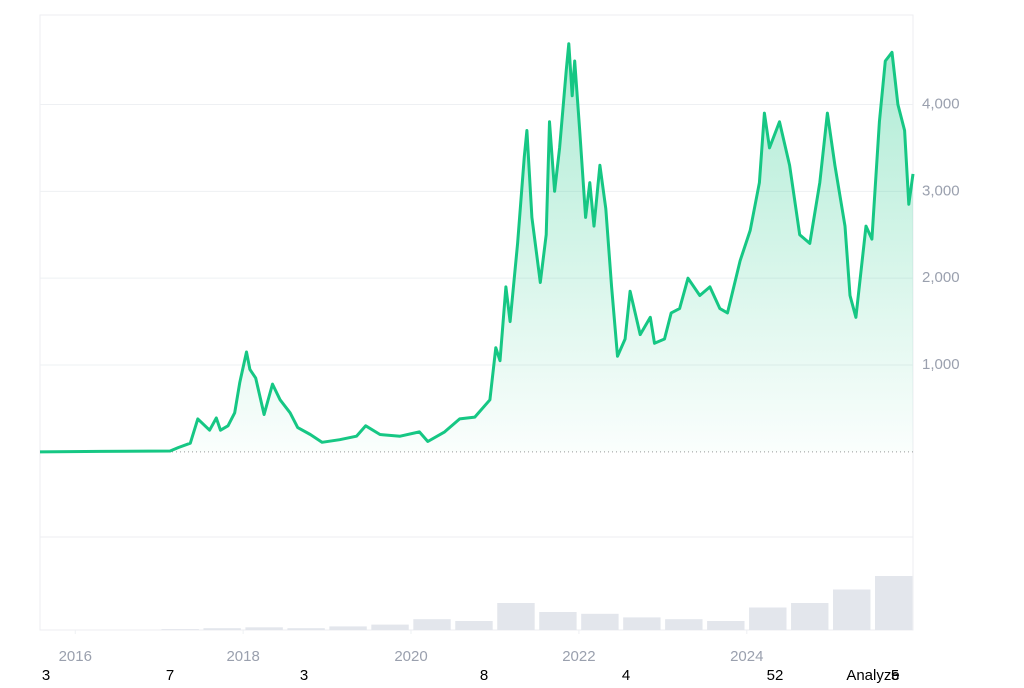 The height and width of the screenshot is (688, 1024). I want to click on footer-label: 52, so click(775, 675).